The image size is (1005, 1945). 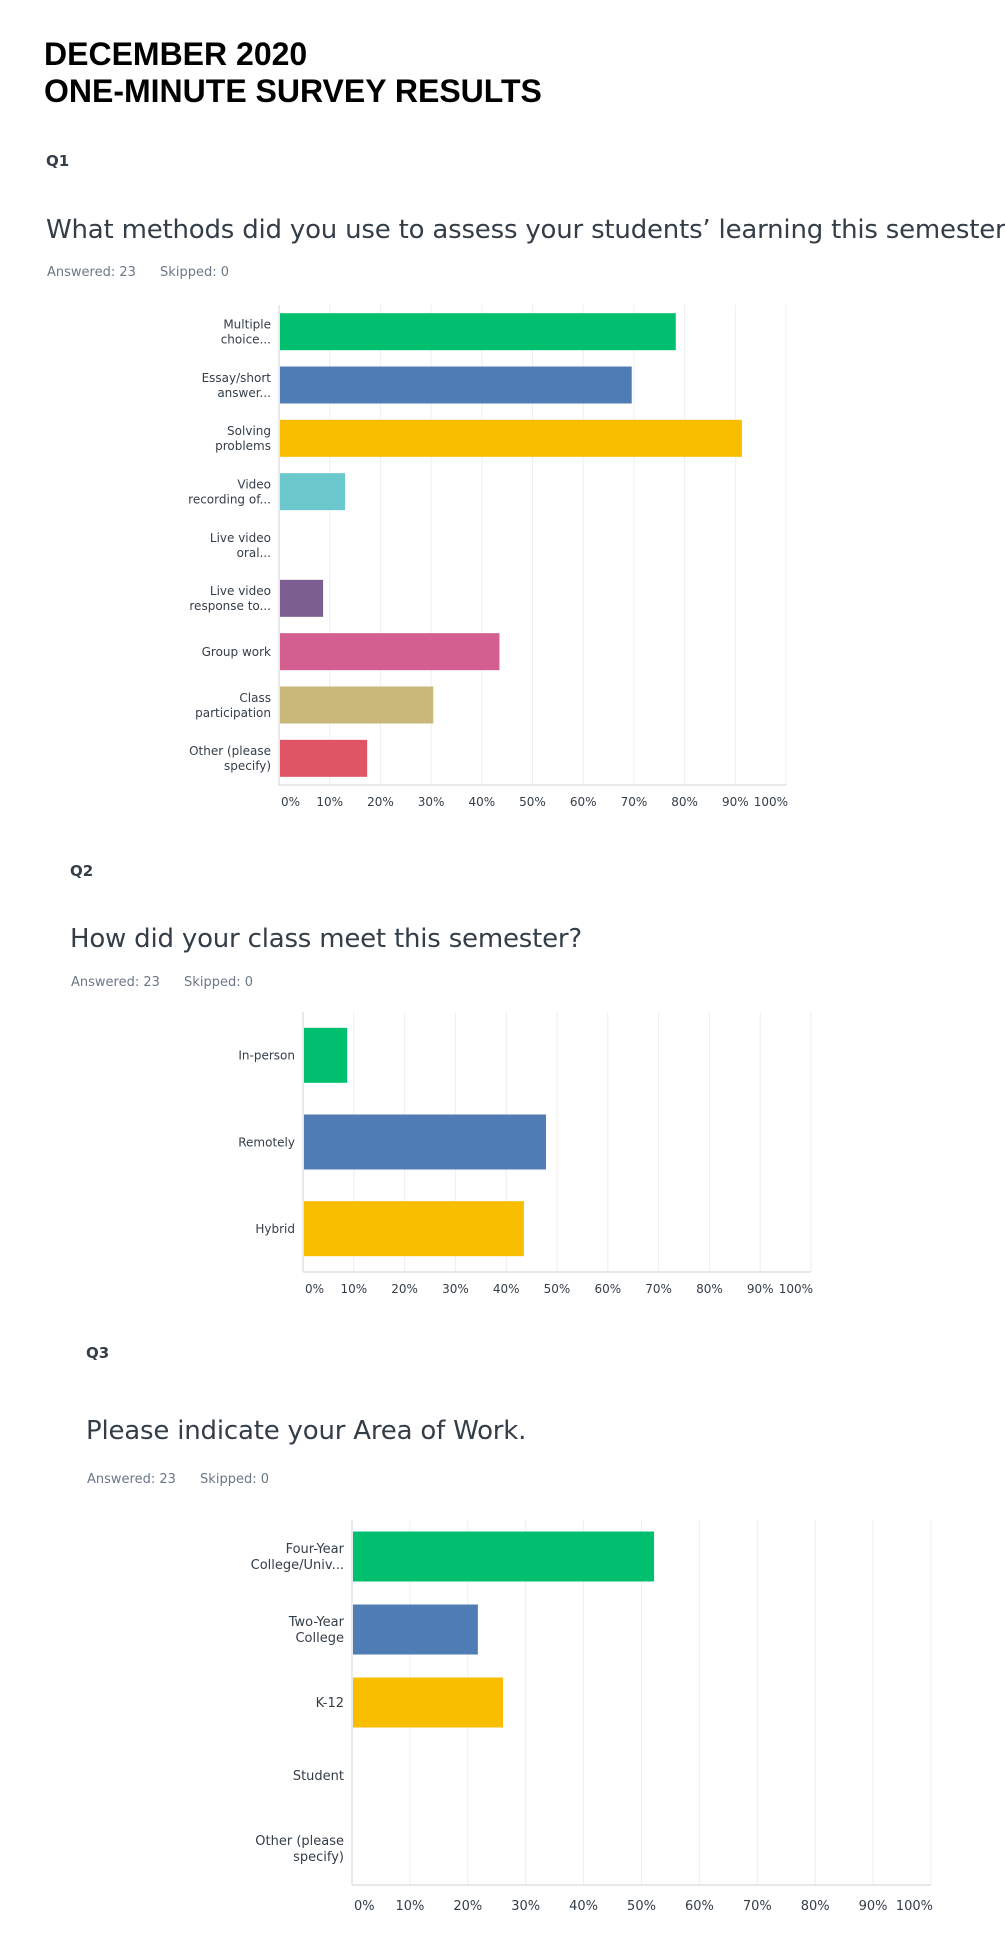 I want to click on category-label: Group work, so click(x=236, y=652).